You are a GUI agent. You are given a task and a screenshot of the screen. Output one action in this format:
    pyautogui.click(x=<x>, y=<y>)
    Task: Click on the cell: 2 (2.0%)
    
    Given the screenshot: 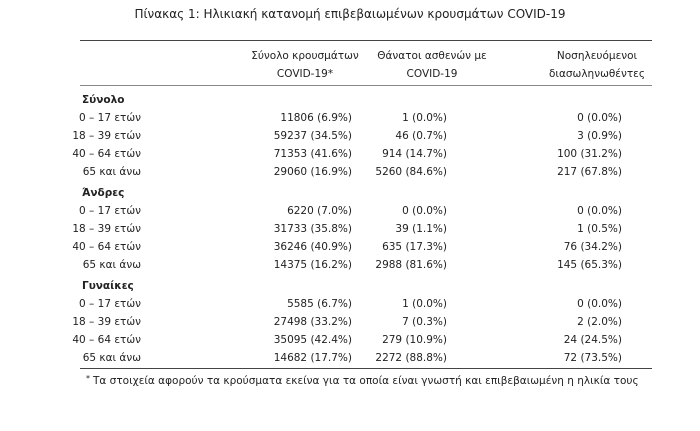 What is the action you would take?
    pyautogui.click(x=599, y=321)
    